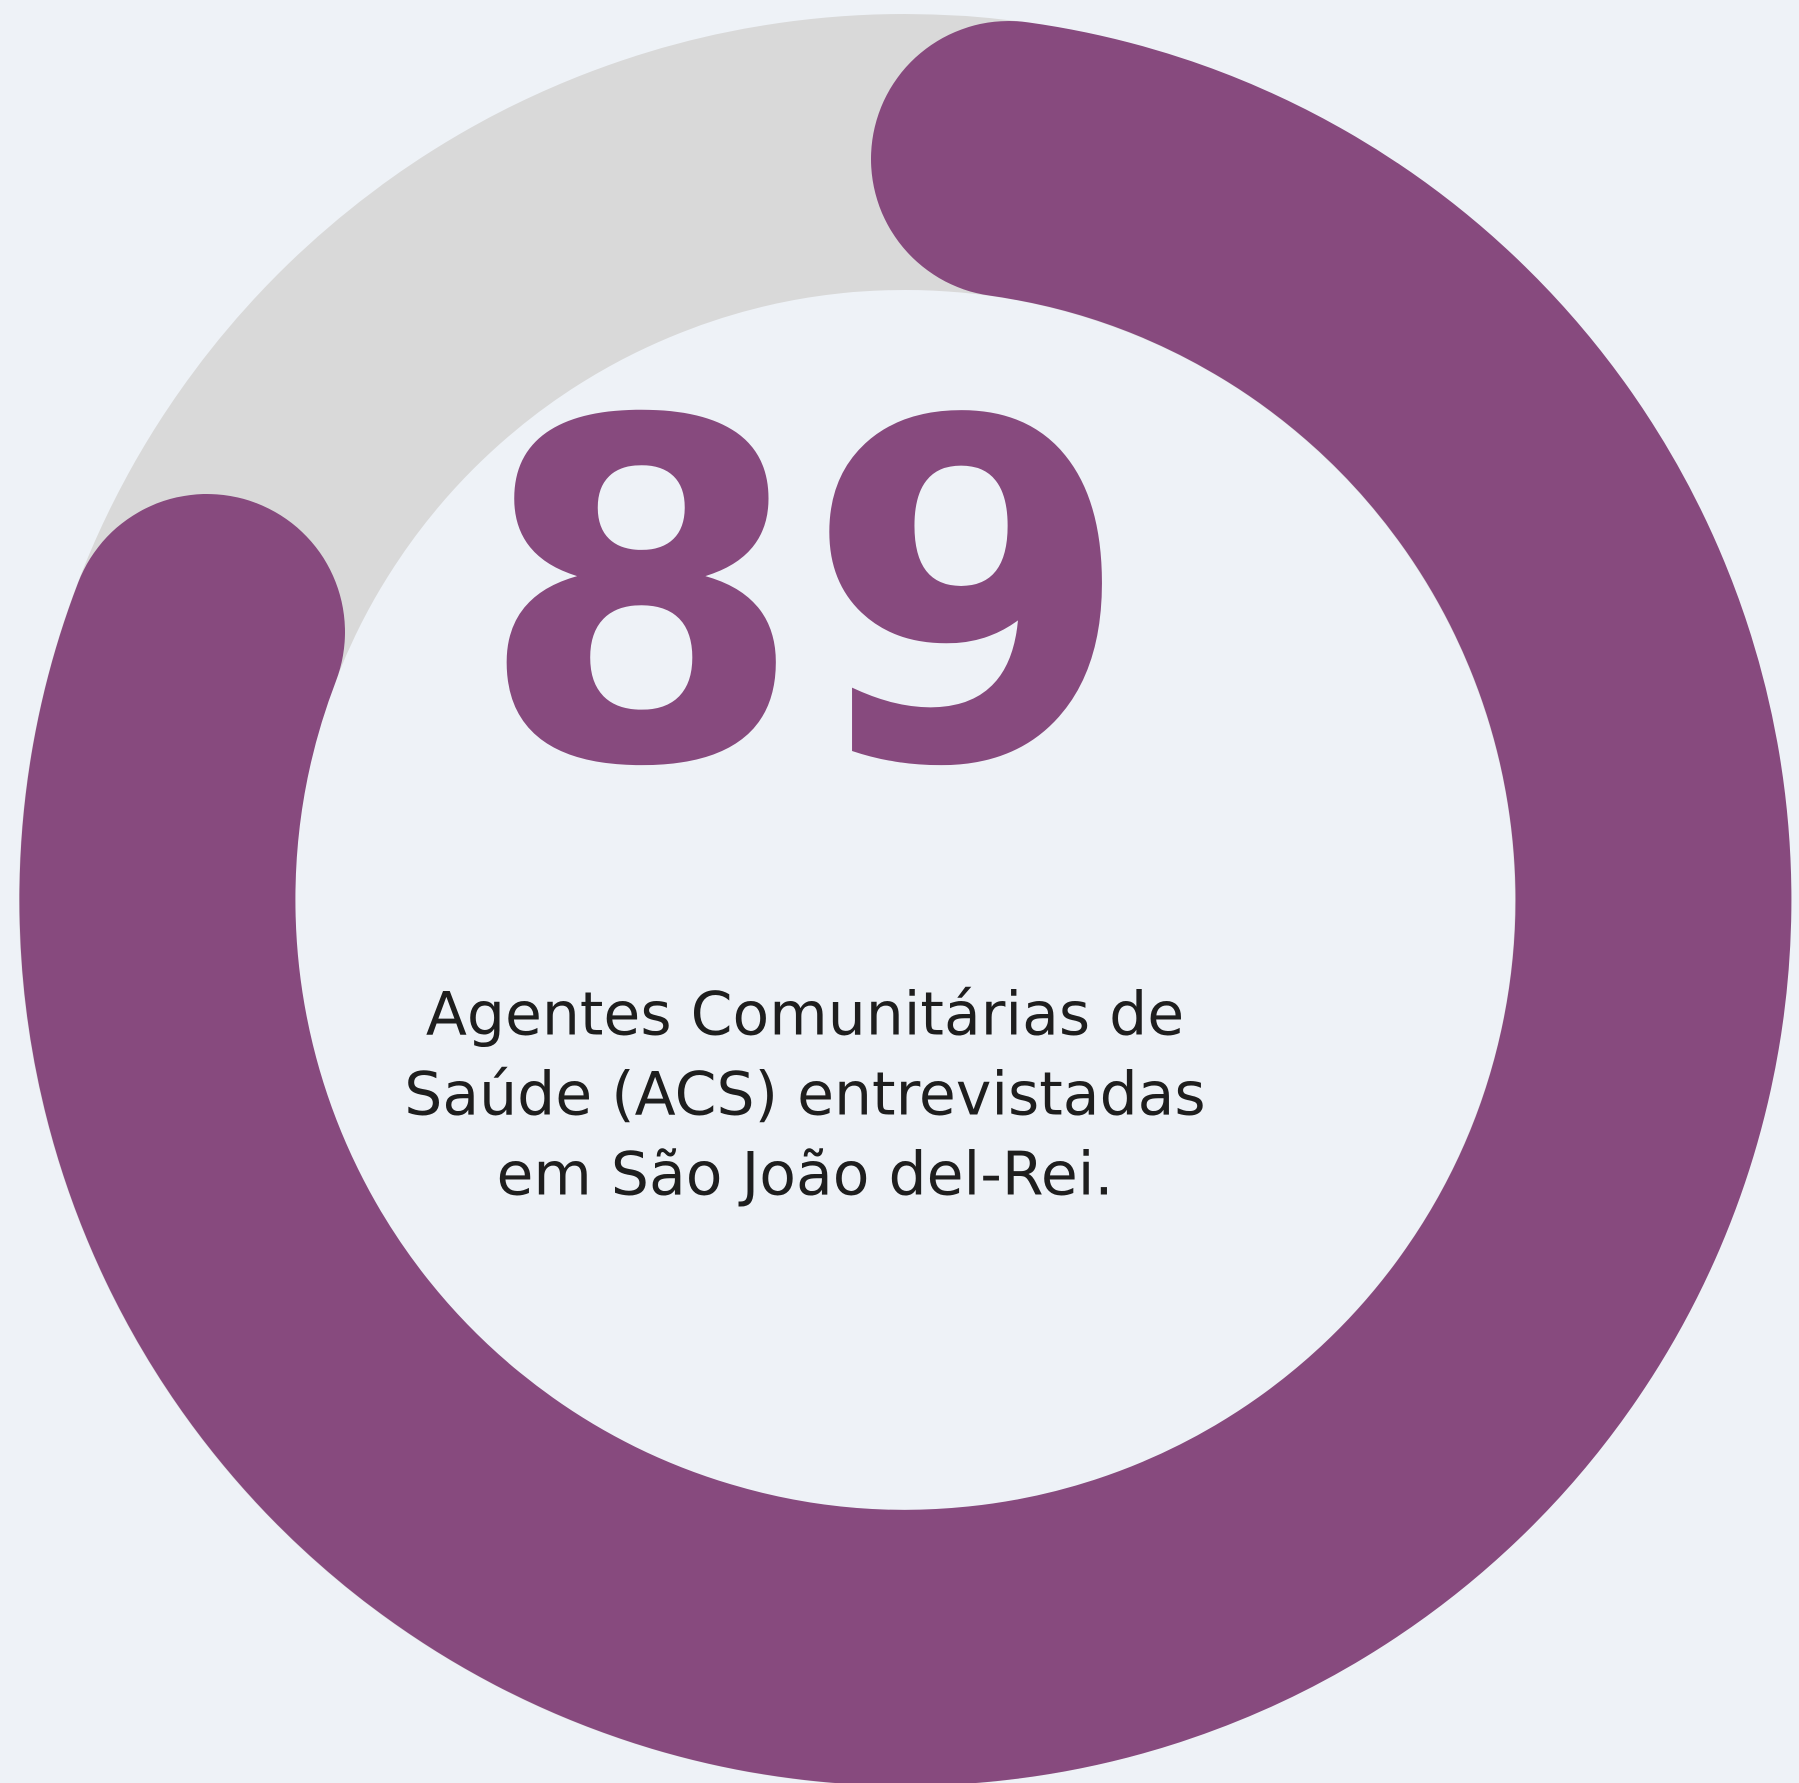  What do you see at coordinates (805, 1175) in the screenshot?
I see `caption-line: em São João del-Rei.` at bounding box center [805, 1175].